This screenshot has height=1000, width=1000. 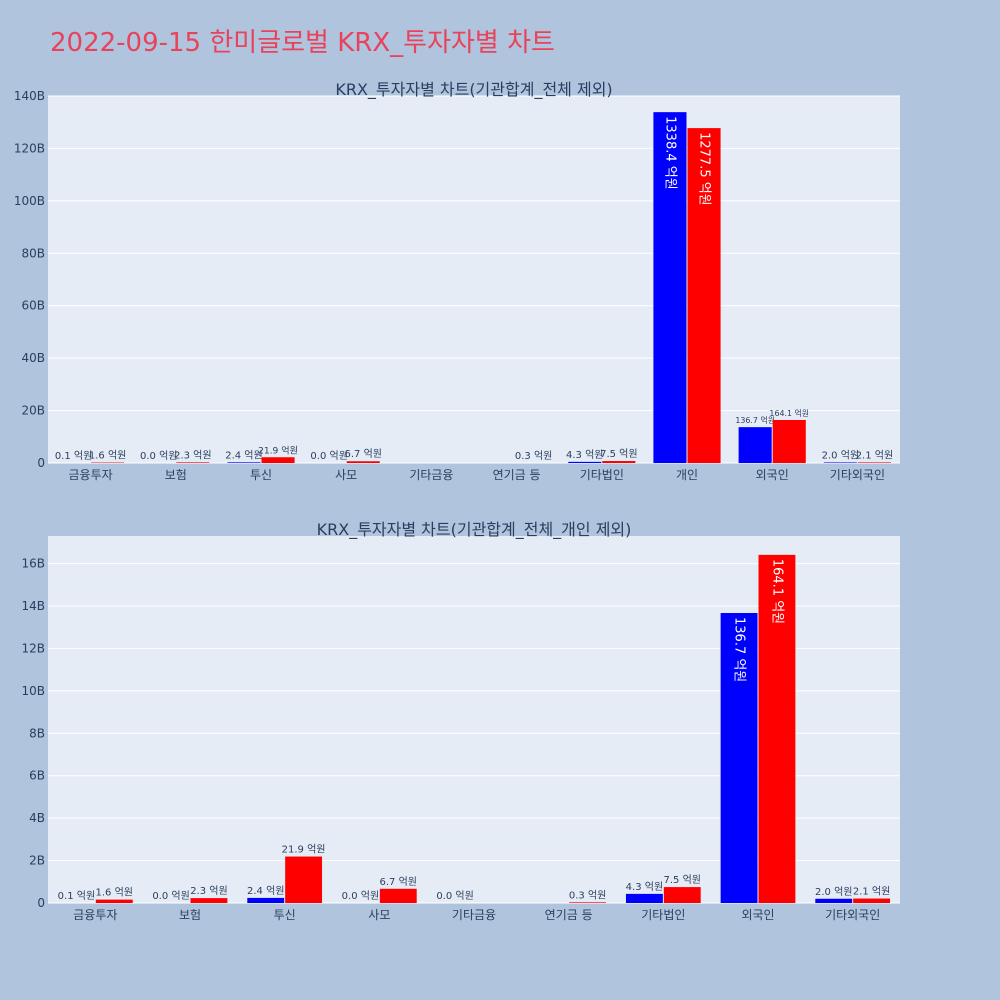 I want to click on y-tick-label: 120B, so click(x=29, y=148).